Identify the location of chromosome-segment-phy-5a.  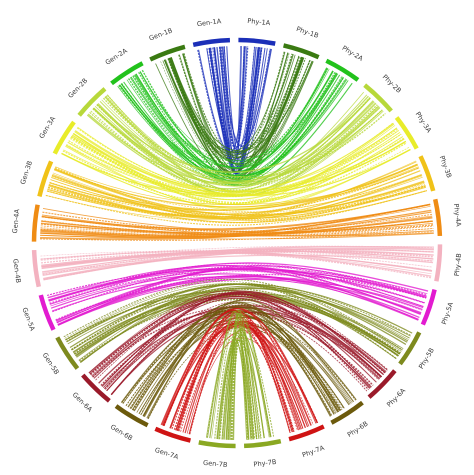
(428, 307).